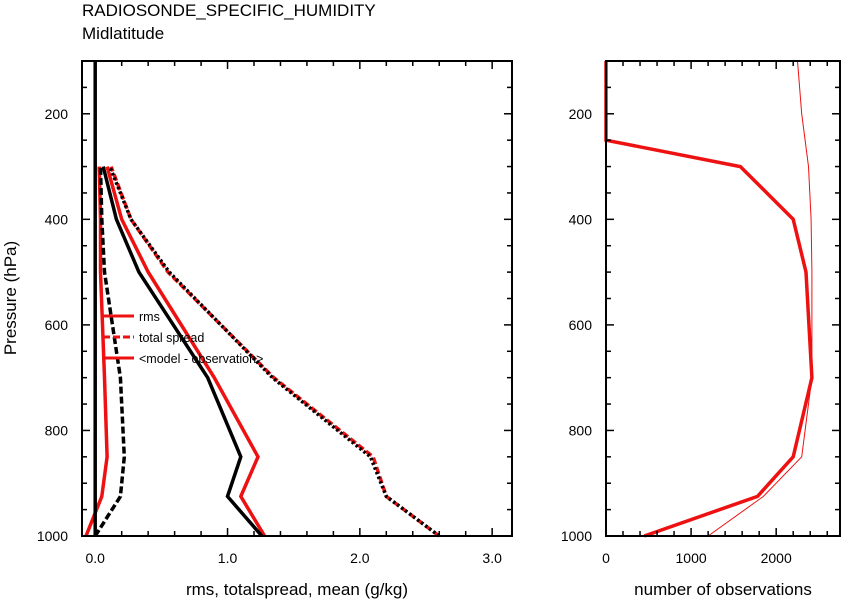 The height and width of the screenshot is (600, 856). Describe the element at coordinates (10, 298) in the screenshot. I see `y-axis-label: Pressure (hPa)` at that location.